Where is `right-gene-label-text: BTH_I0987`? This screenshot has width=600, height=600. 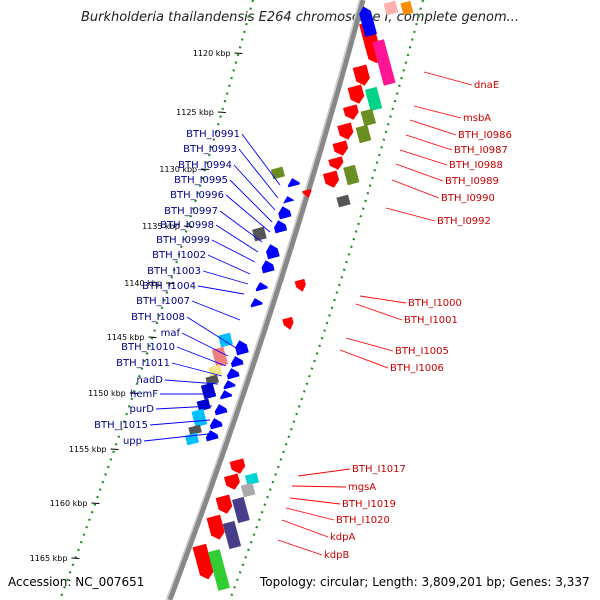
right-gene-label-text: BTH_I0987 is located at coordinates (481, 150).